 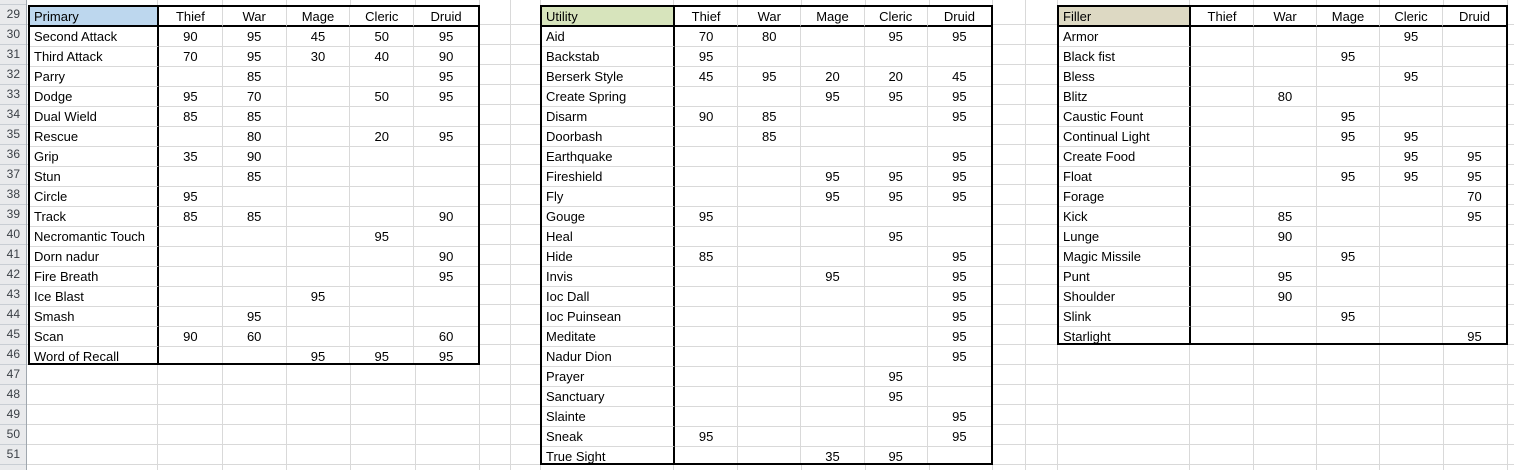 What do you see at coordinates (94, 97) in the screenshot?
I see `skill-cell: Dodge` at bounding box center [94, 97].